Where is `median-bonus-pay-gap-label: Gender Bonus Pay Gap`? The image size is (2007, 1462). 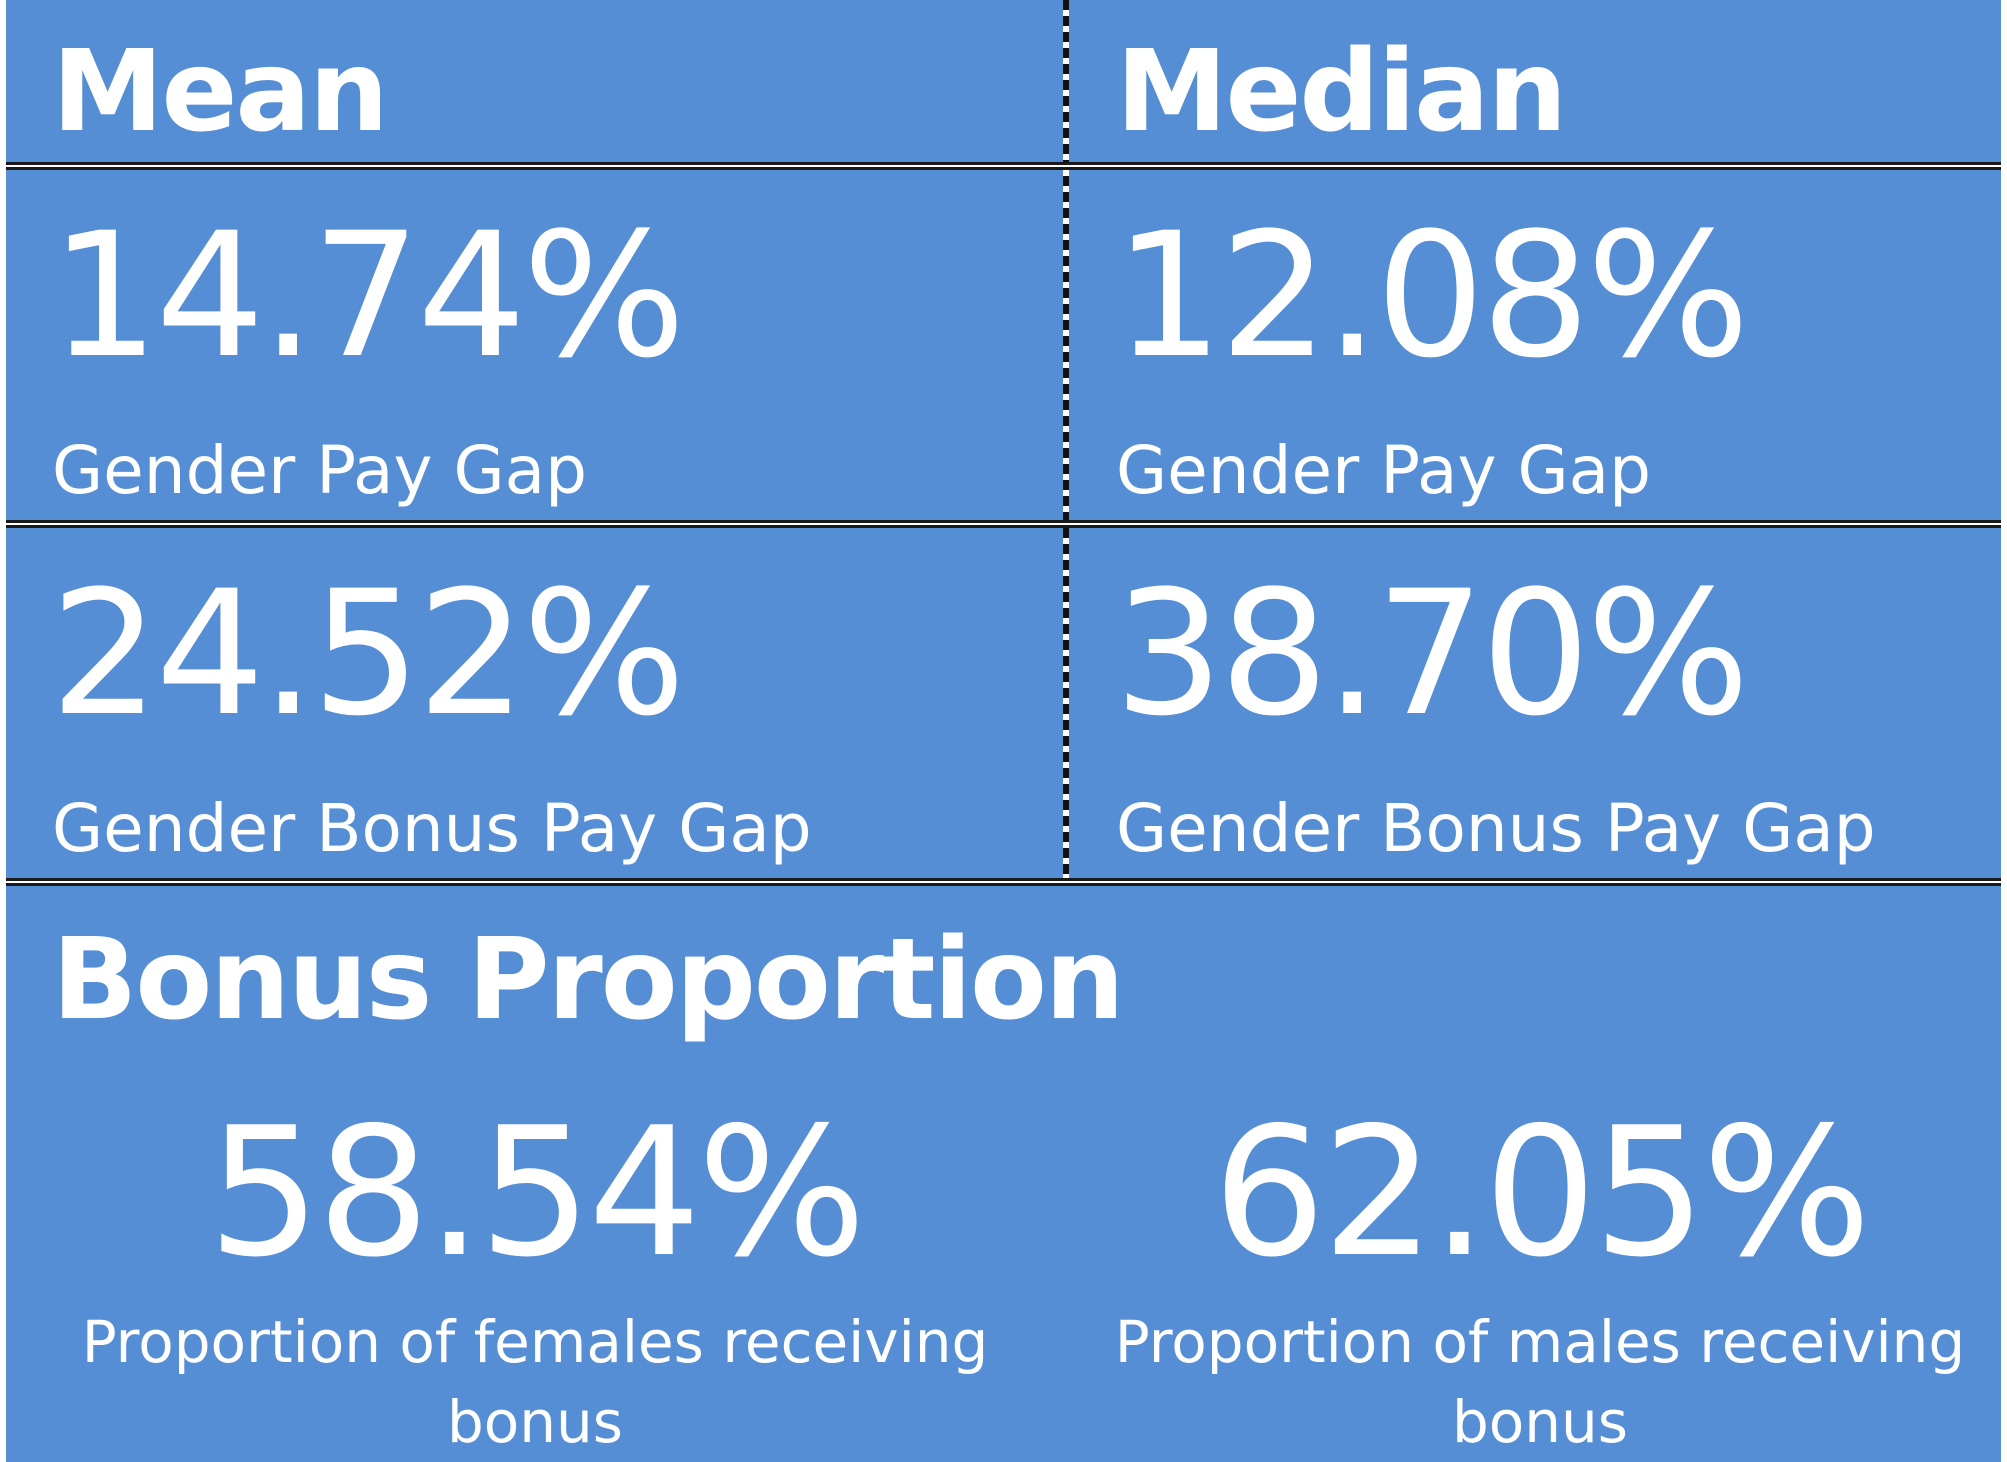
median-bonus-pay-gap-label: Gender Bonus Pay Gap is located at coordinates (1496, 828).